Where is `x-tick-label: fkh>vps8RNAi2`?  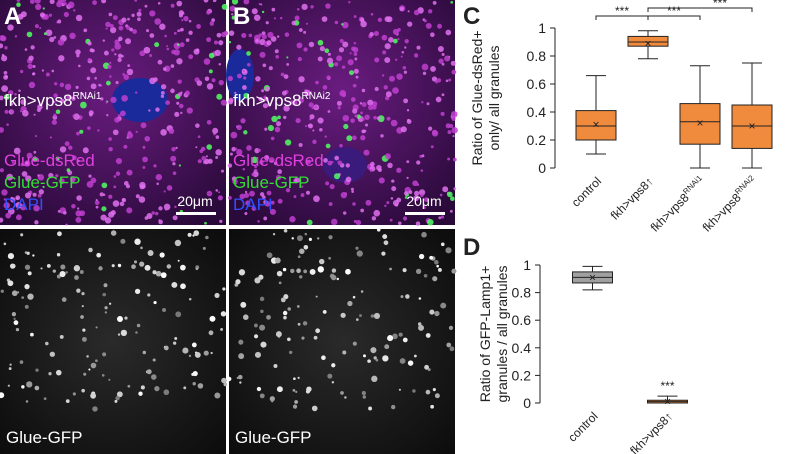
x-tick-label: fkh>vps8RNAi2 is located at coordinates (730, 204).